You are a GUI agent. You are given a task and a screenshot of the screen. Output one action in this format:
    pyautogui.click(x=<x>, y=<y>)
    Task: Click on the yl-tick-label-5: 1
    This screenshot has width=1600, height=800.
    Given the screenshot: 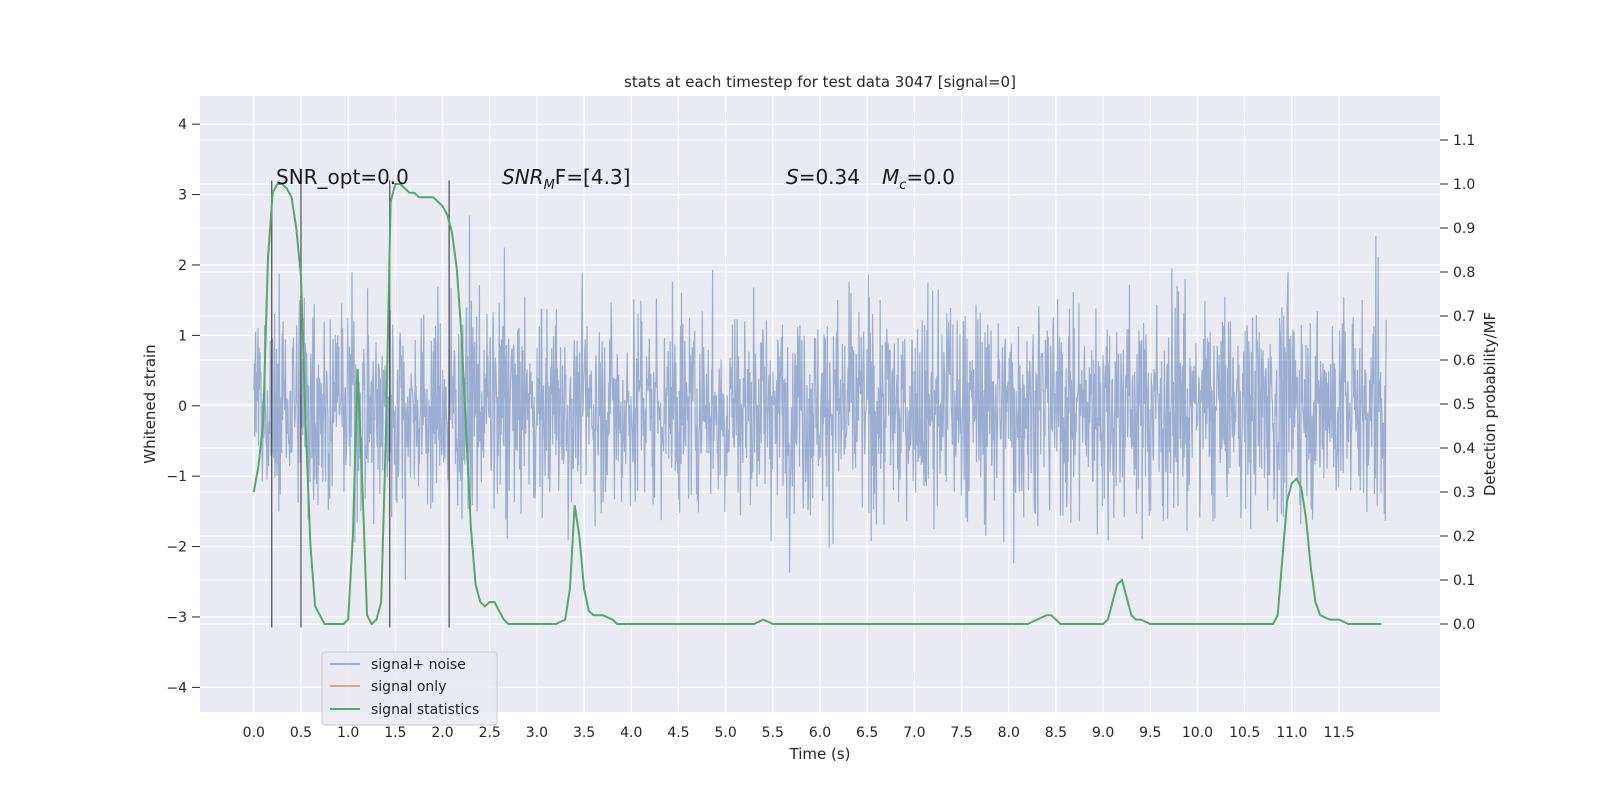 What is the action you would take?
    pyautogui.click(x=182, y=336)
    